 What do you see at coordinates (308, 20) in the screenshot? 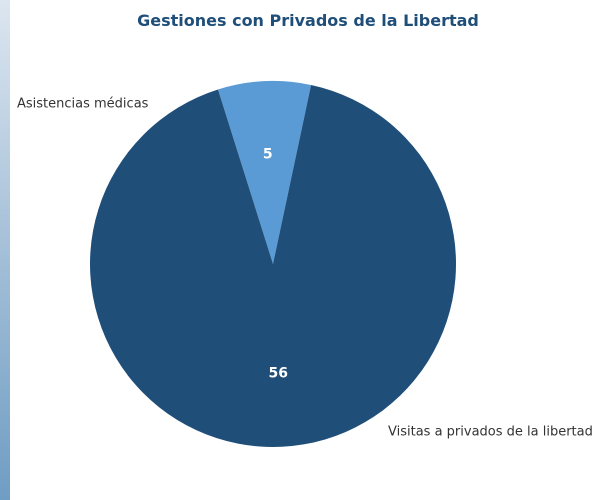
I see `chart-title: Gestiones con Privados de la Libertad` at bounding box center [308, 20].